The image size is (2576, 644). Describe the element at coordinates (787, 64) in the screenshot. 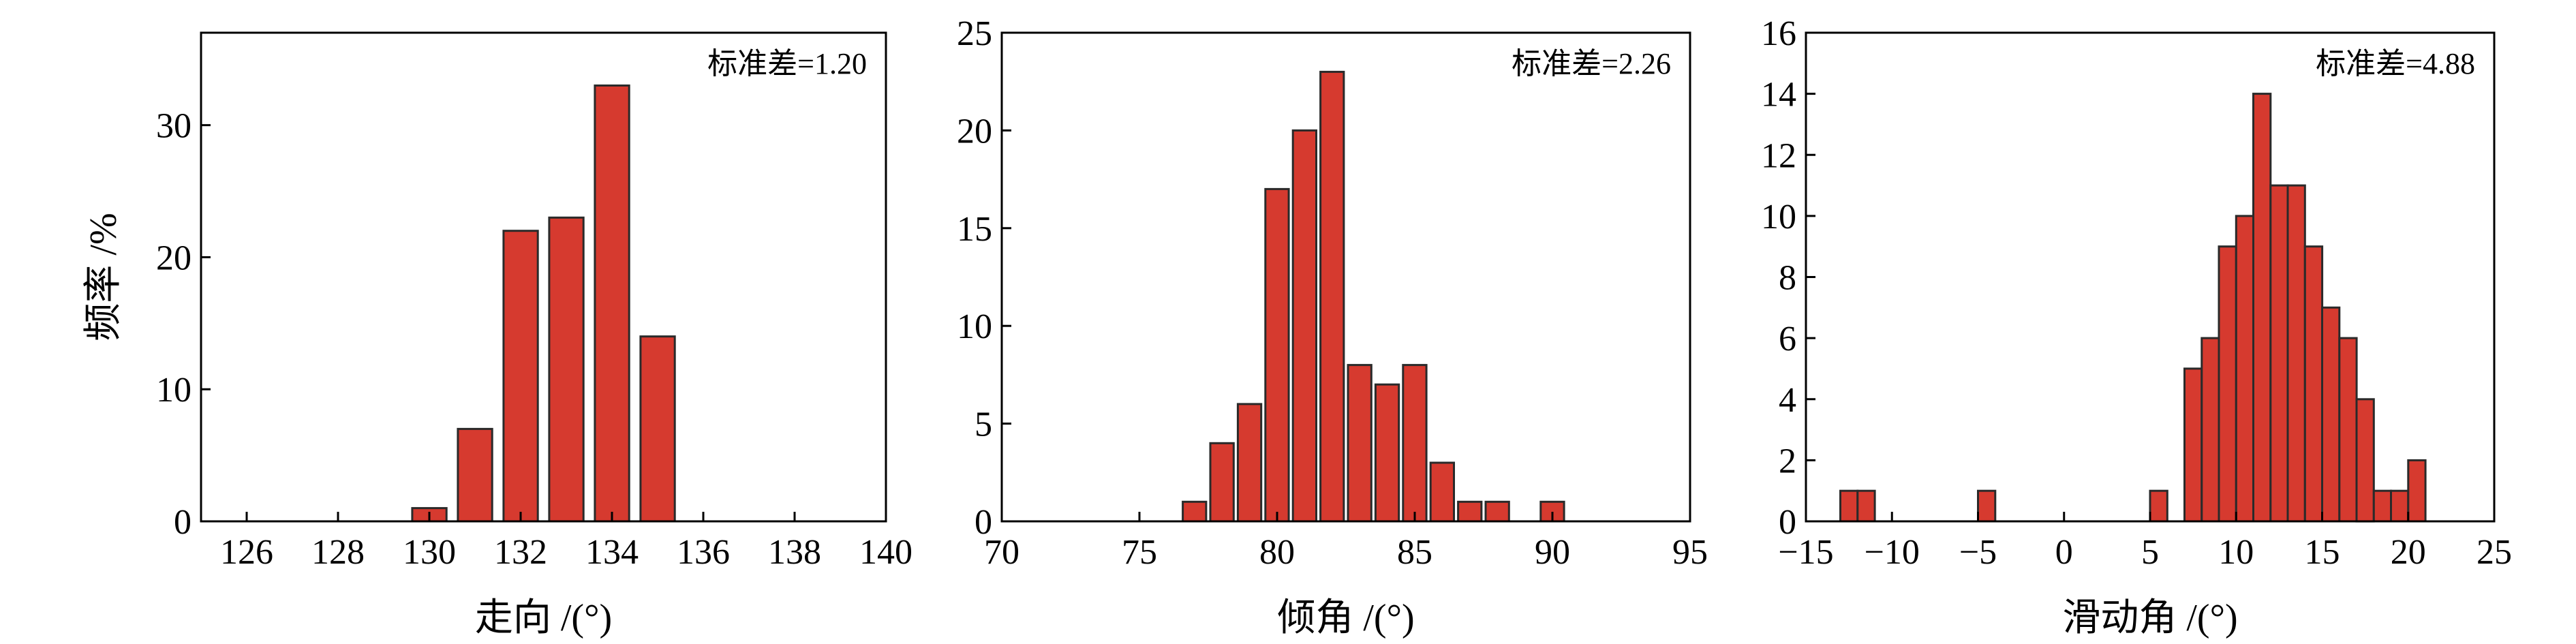

I see `std-annotation: 标准差=1.20` at that location.